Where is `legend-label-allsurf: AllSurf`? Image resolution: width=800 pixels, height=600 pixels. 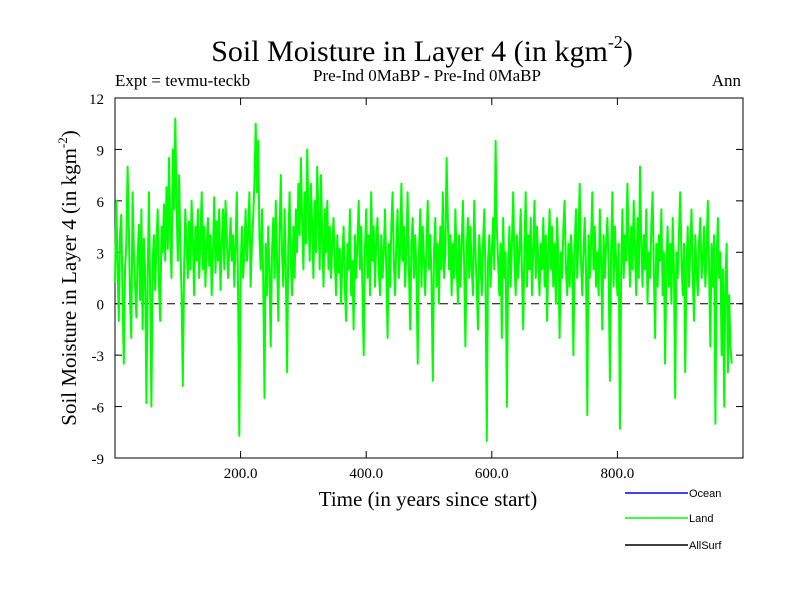
legend-label-allsurf: AllSurf is located at coordinates (705, 546).